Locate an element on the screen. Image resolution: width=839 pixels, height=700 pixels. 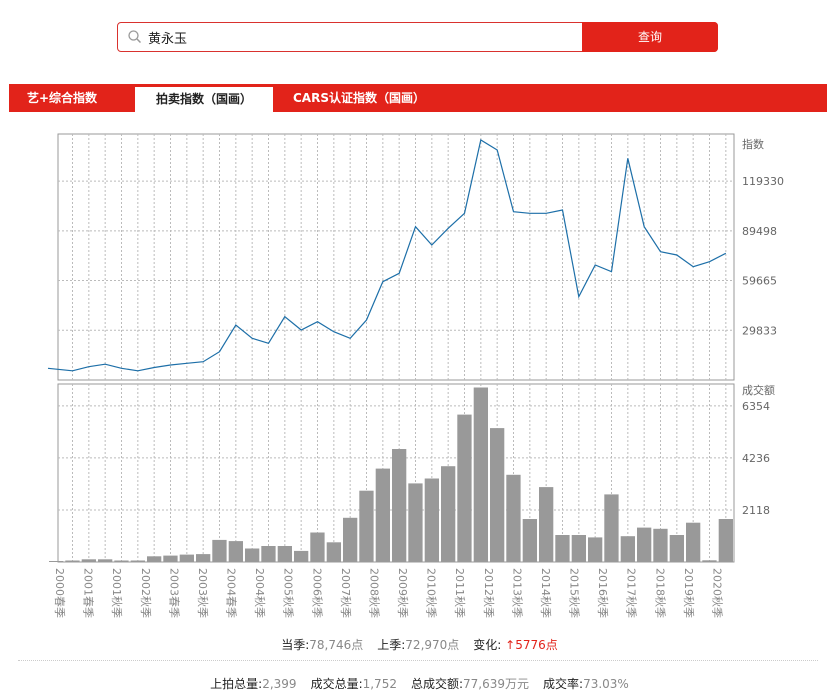
change-label: 变化: is located at coordinates (487, 645).